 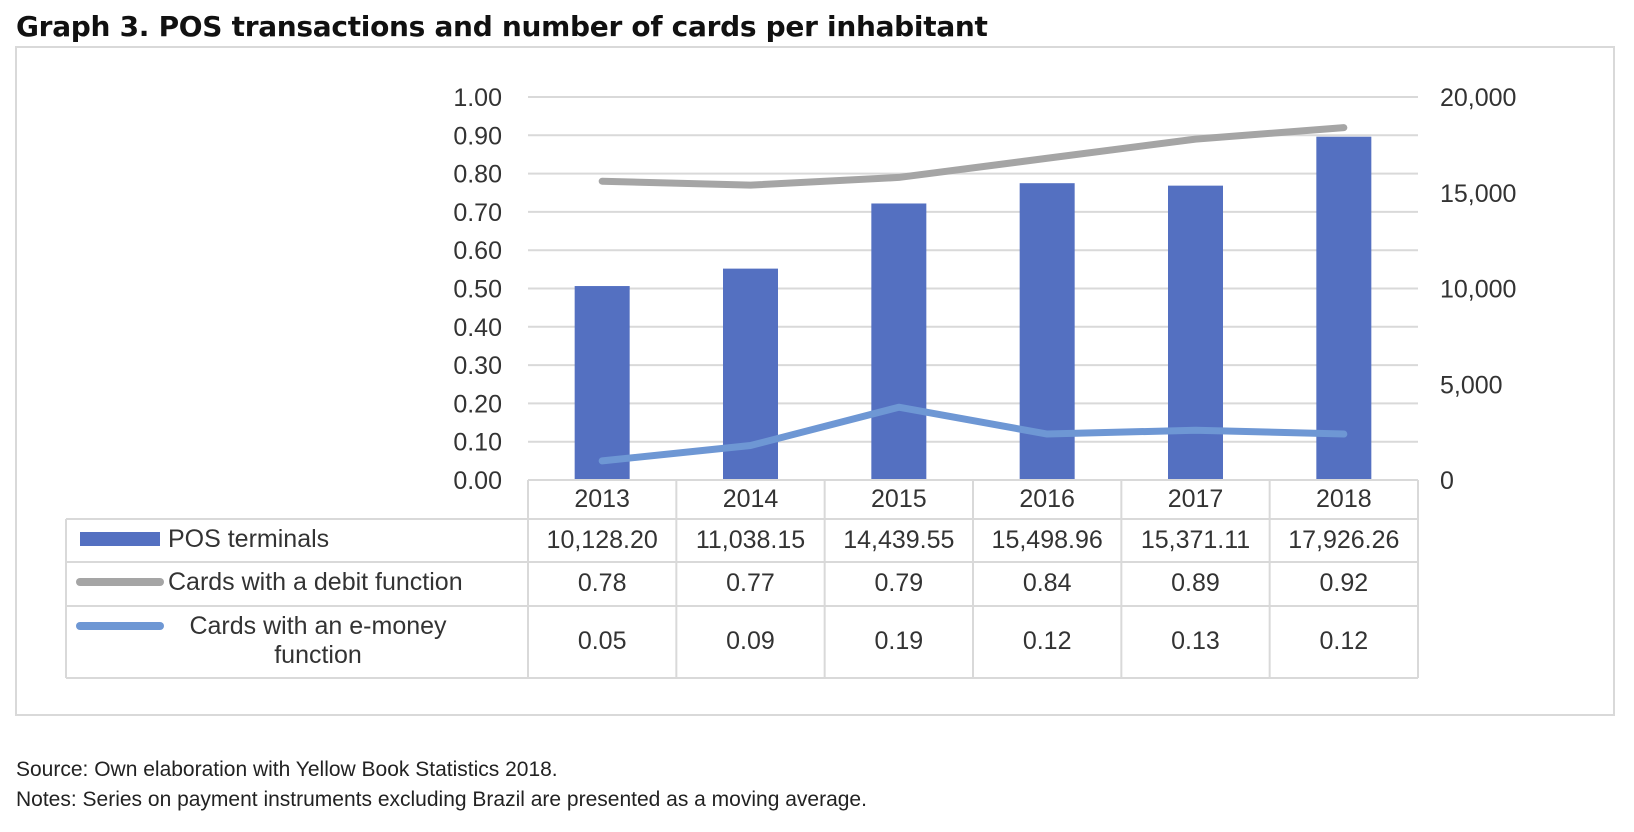 What do you see at coordinates (477, 175) in the screenshot?
I see `left-tick-label: 0.80` at bounding box center [477, 175].